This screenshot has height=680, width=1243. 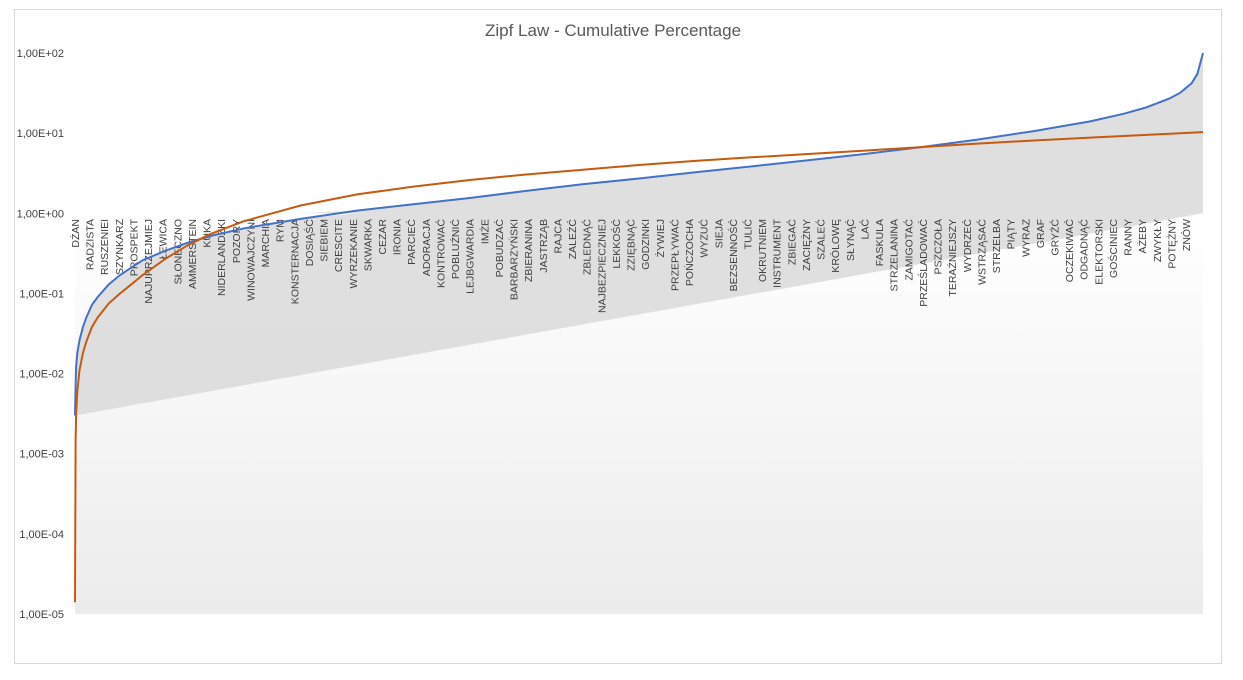 I want to click on x-tick-label: SZYNKARZ, so click(x=120, y=246).